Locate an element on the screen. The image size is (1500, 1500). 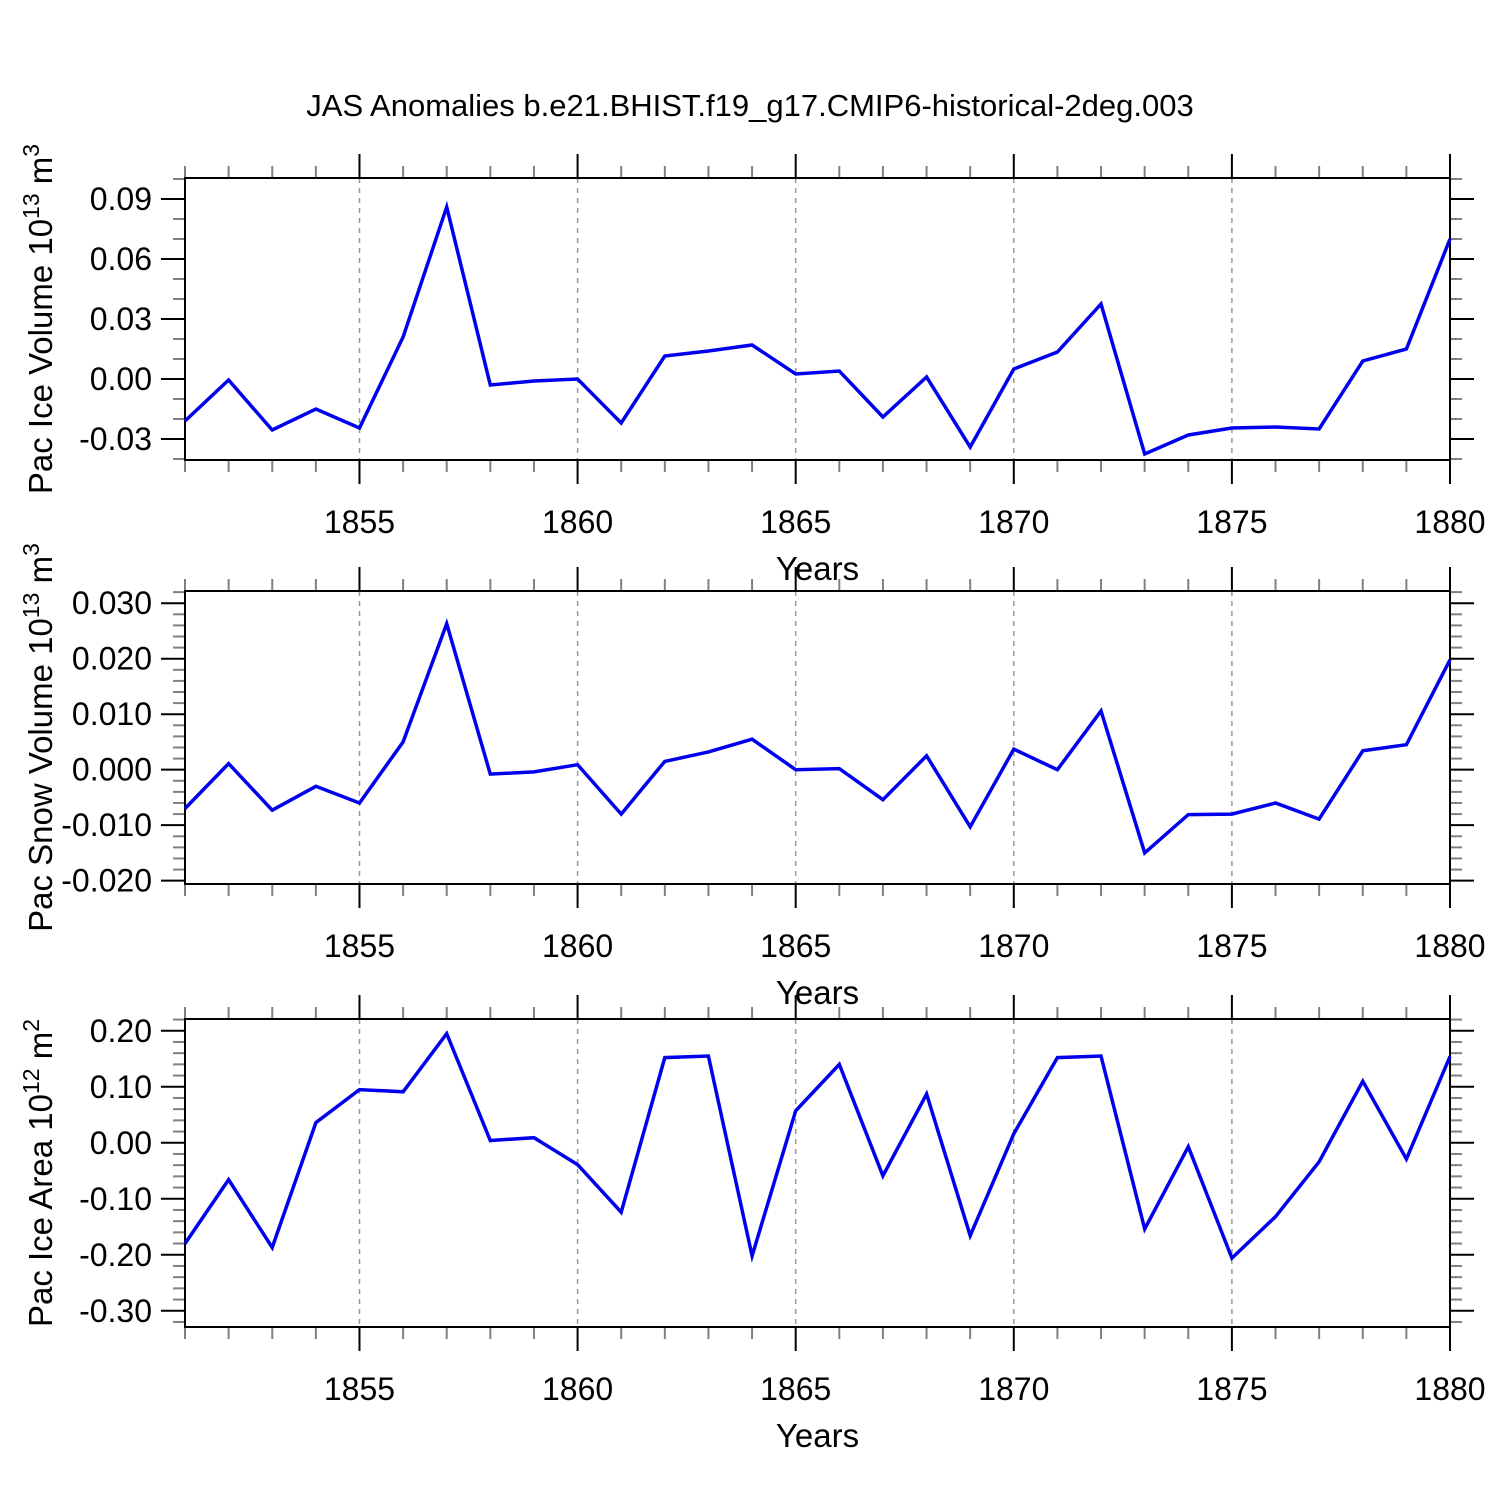
y-tick-label: 0.20 is located at coordinates (121, 1031).